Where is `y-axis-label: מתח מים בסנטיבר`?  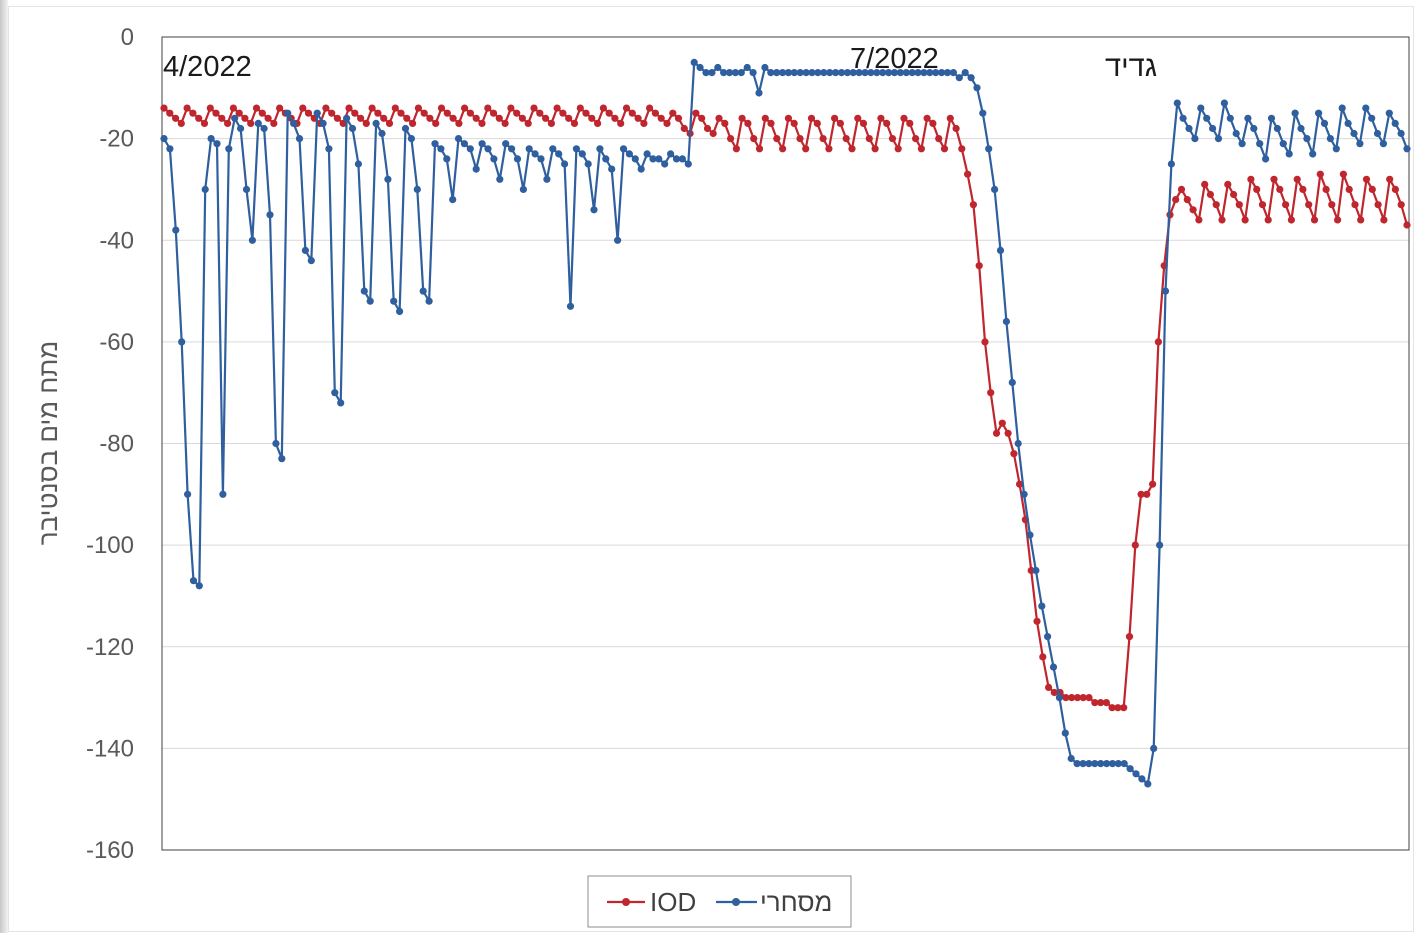 y-axis-label: מתח מים בסנטיבר is located at coordinates (48, 443).